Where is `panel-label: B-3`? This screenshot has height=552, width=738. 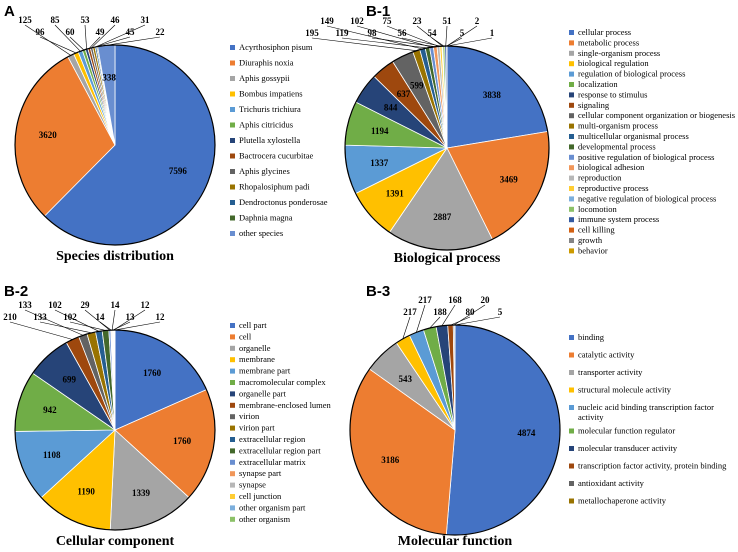
panel-label: B-3 is located at coordinates (378, 291).